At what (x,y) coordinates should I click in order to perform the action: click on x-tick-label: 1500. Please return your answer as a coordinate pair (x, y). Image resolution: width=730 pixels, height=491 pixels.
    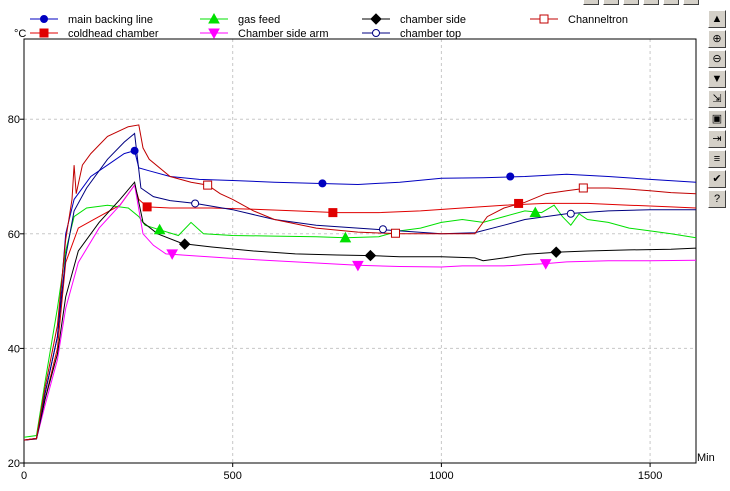
    Looking at the image, I should click on (650, 476).